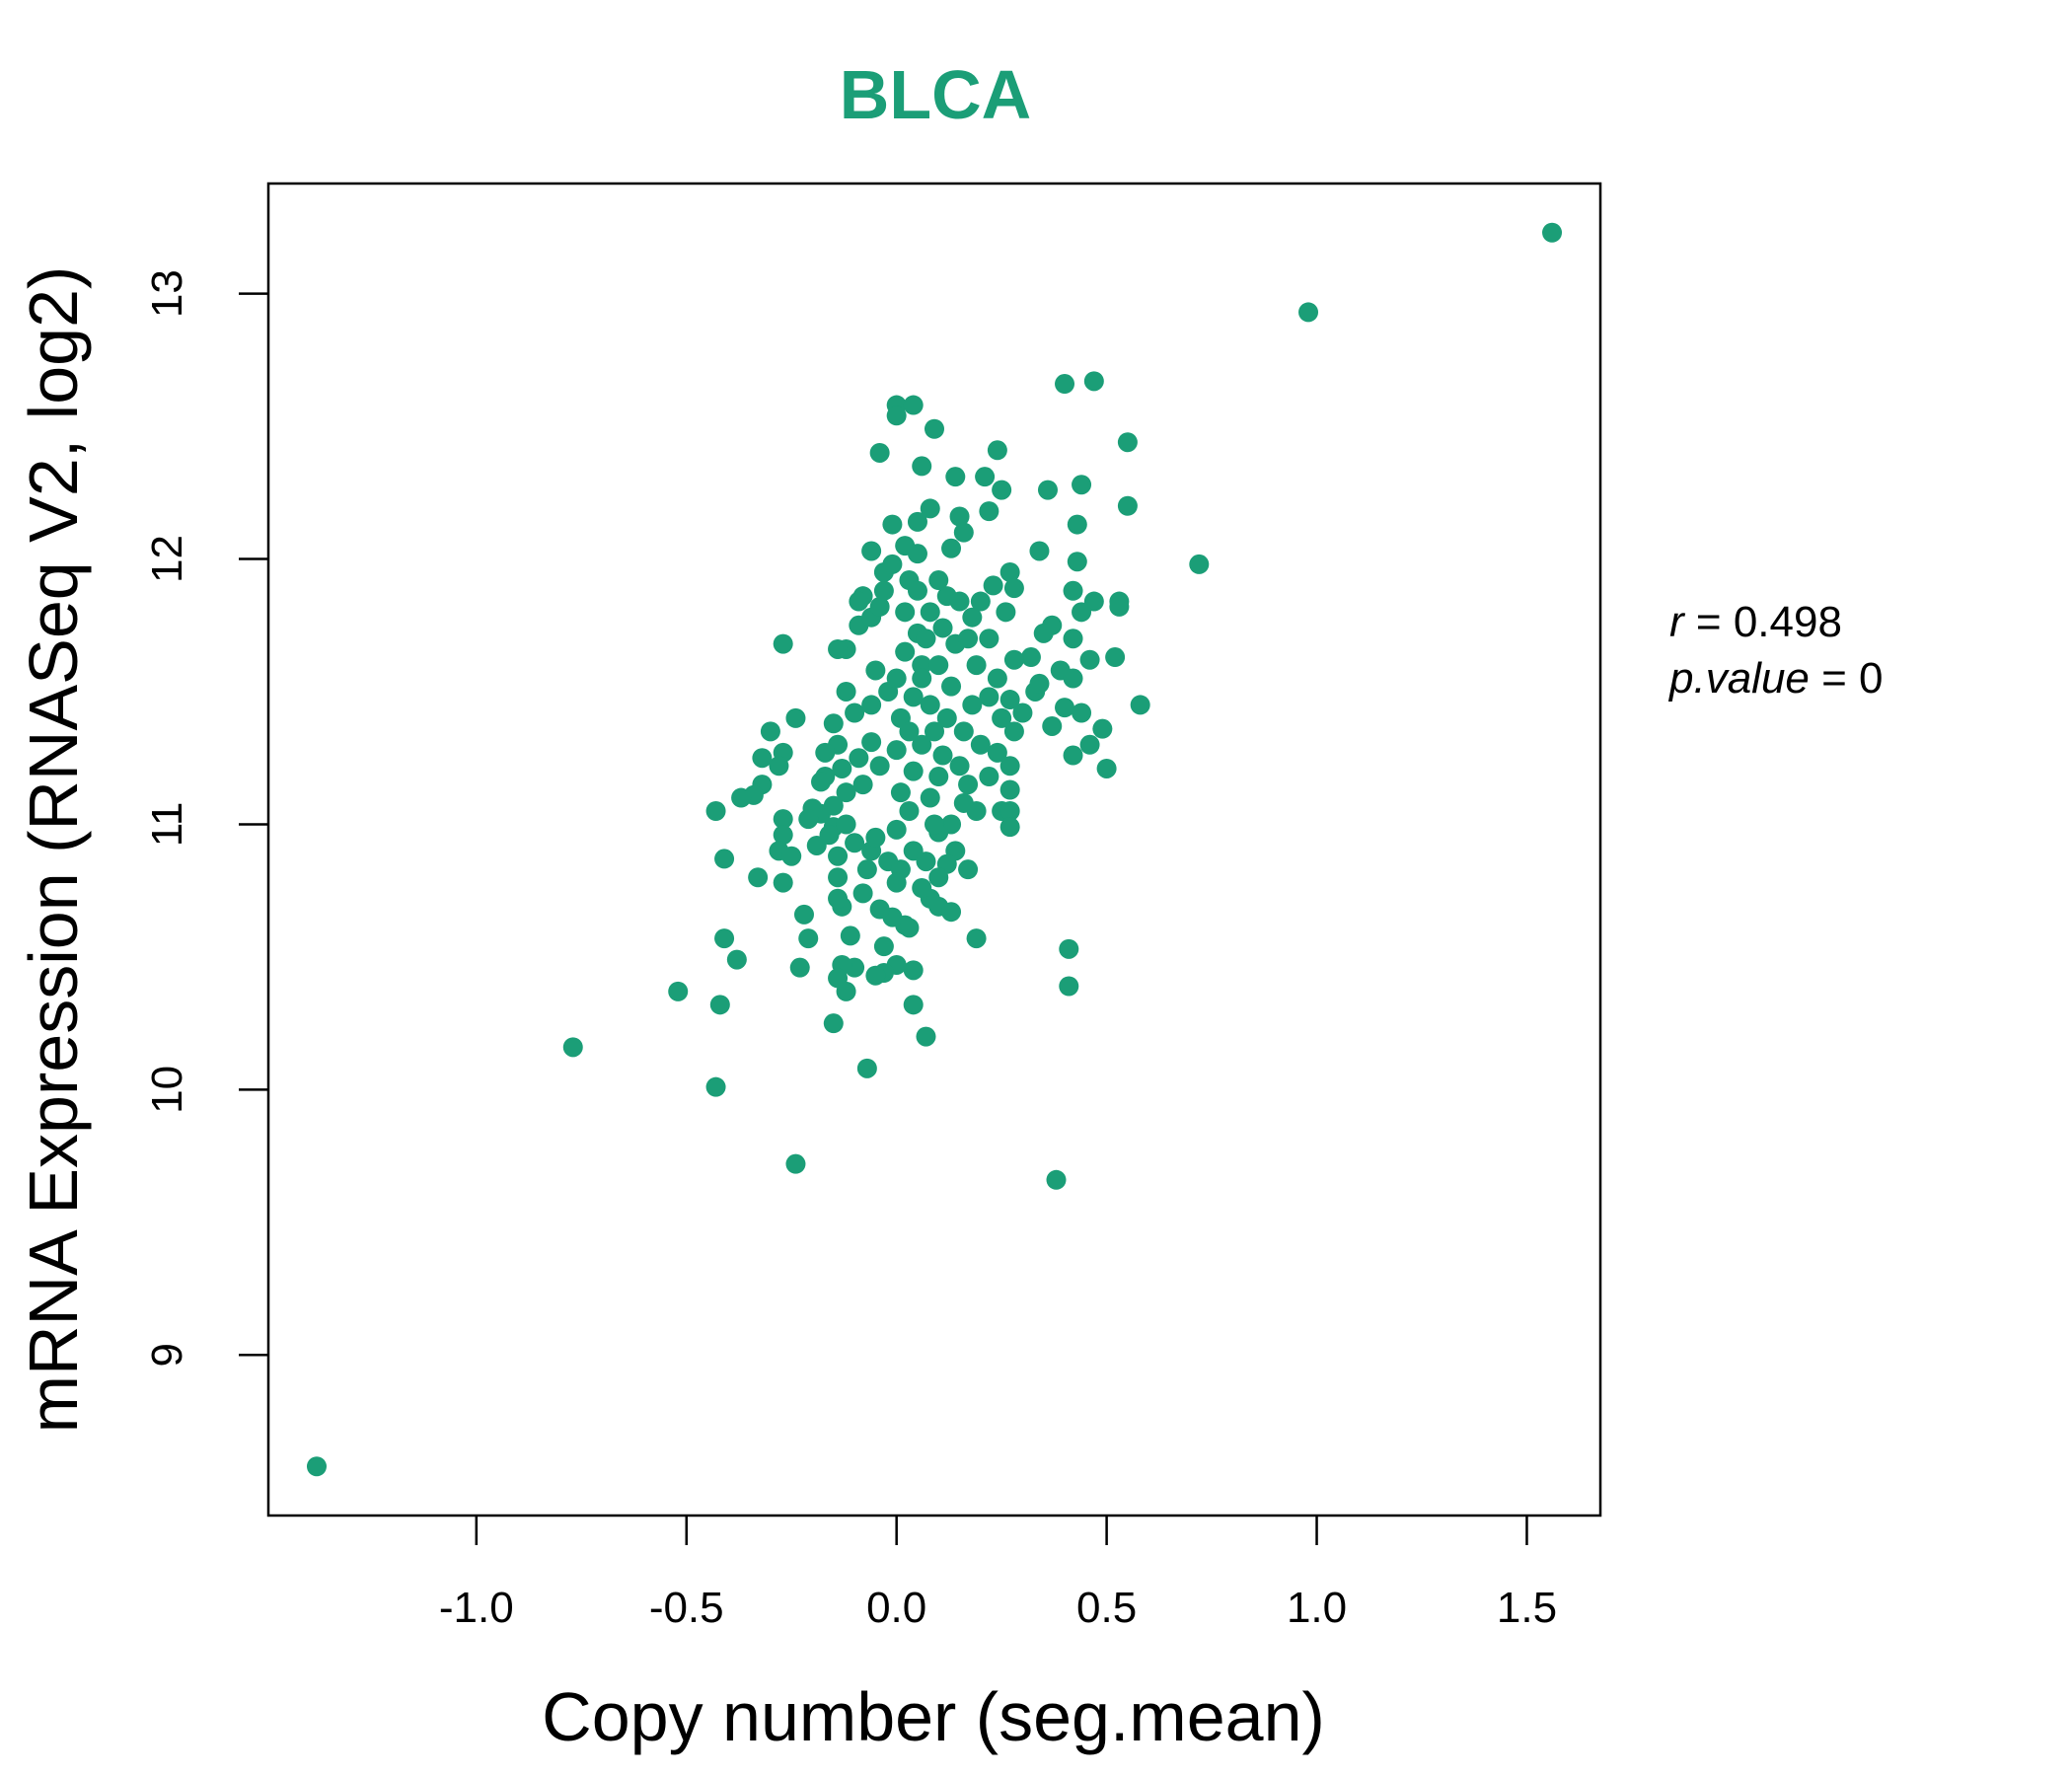 The width and height of the screenshot is (2072, 1776). I want to click on p-value: 0, so click(1871, 679).